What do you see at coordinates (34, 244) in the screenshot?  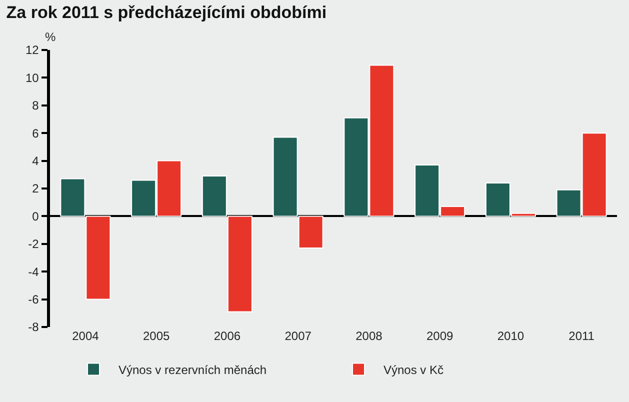 I see `y-tick-label: -2` at bounding box center [34, 244].